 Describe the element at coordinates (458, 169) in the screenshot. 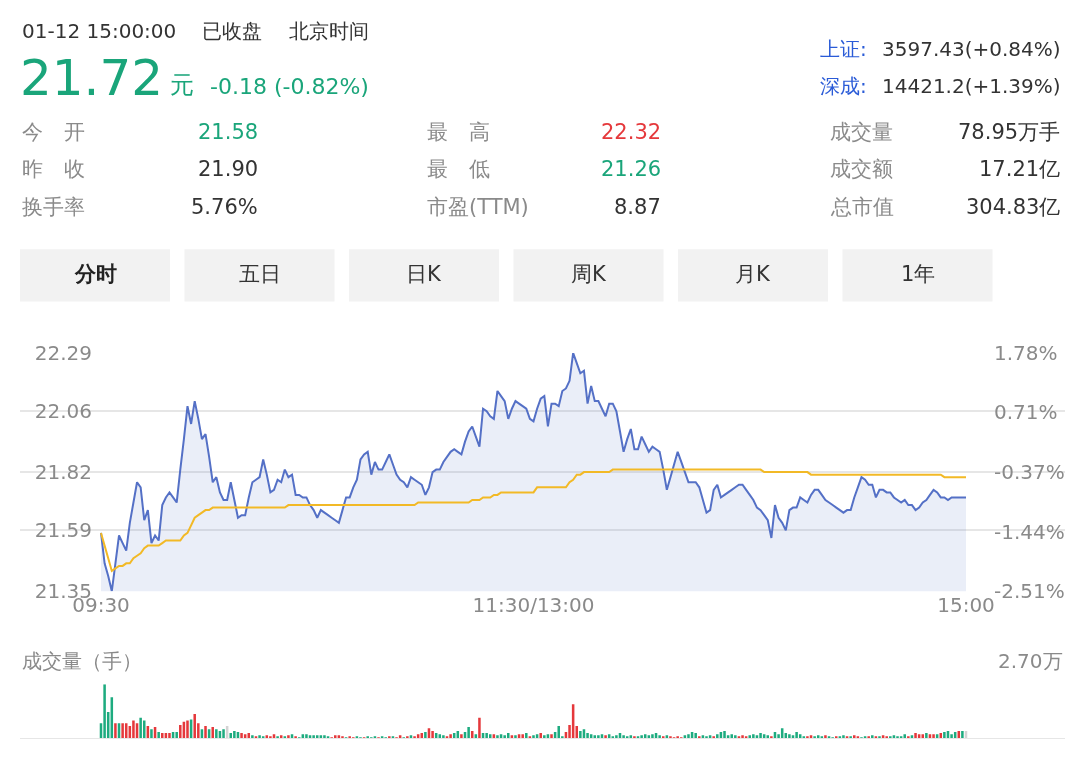

I see `text: 最 低` at that location.